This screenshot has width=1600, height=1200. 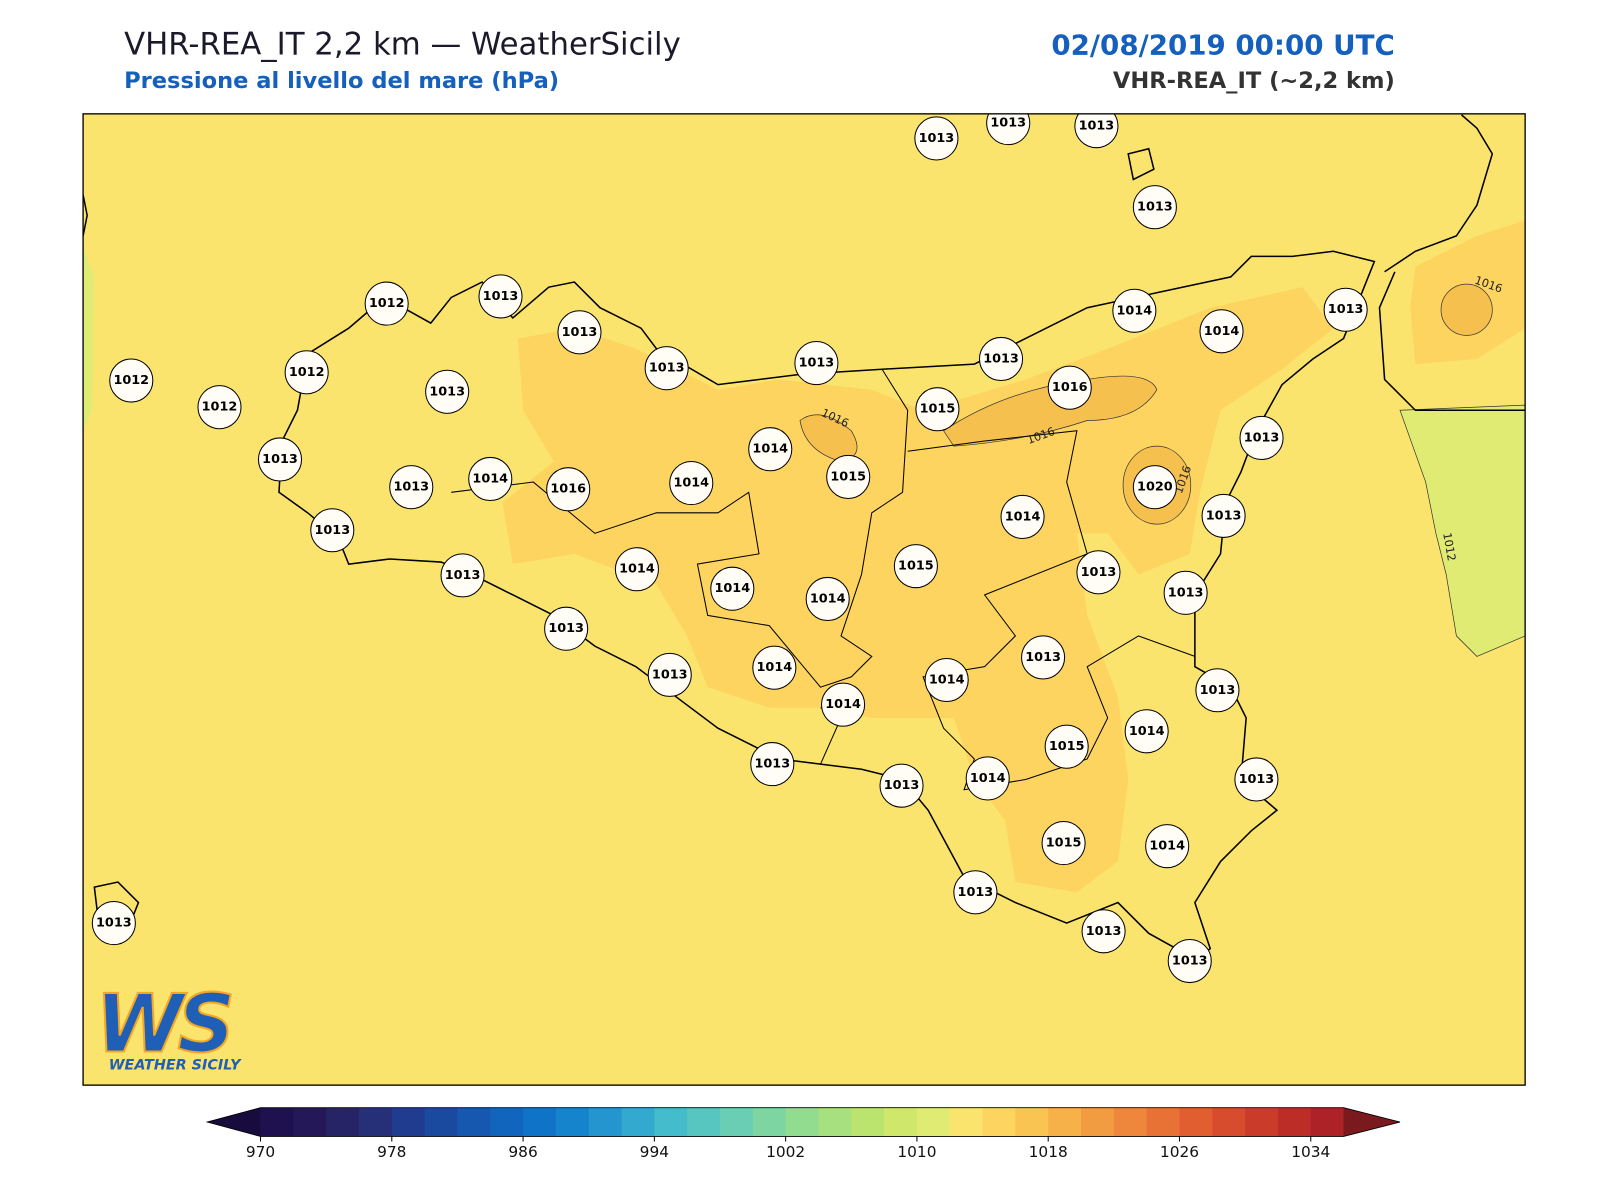 What do you see at coordinates (785, 1152) in the screenshot?
I see `colorbar-tick-label: 1002` at bounding box center [785, 1152].